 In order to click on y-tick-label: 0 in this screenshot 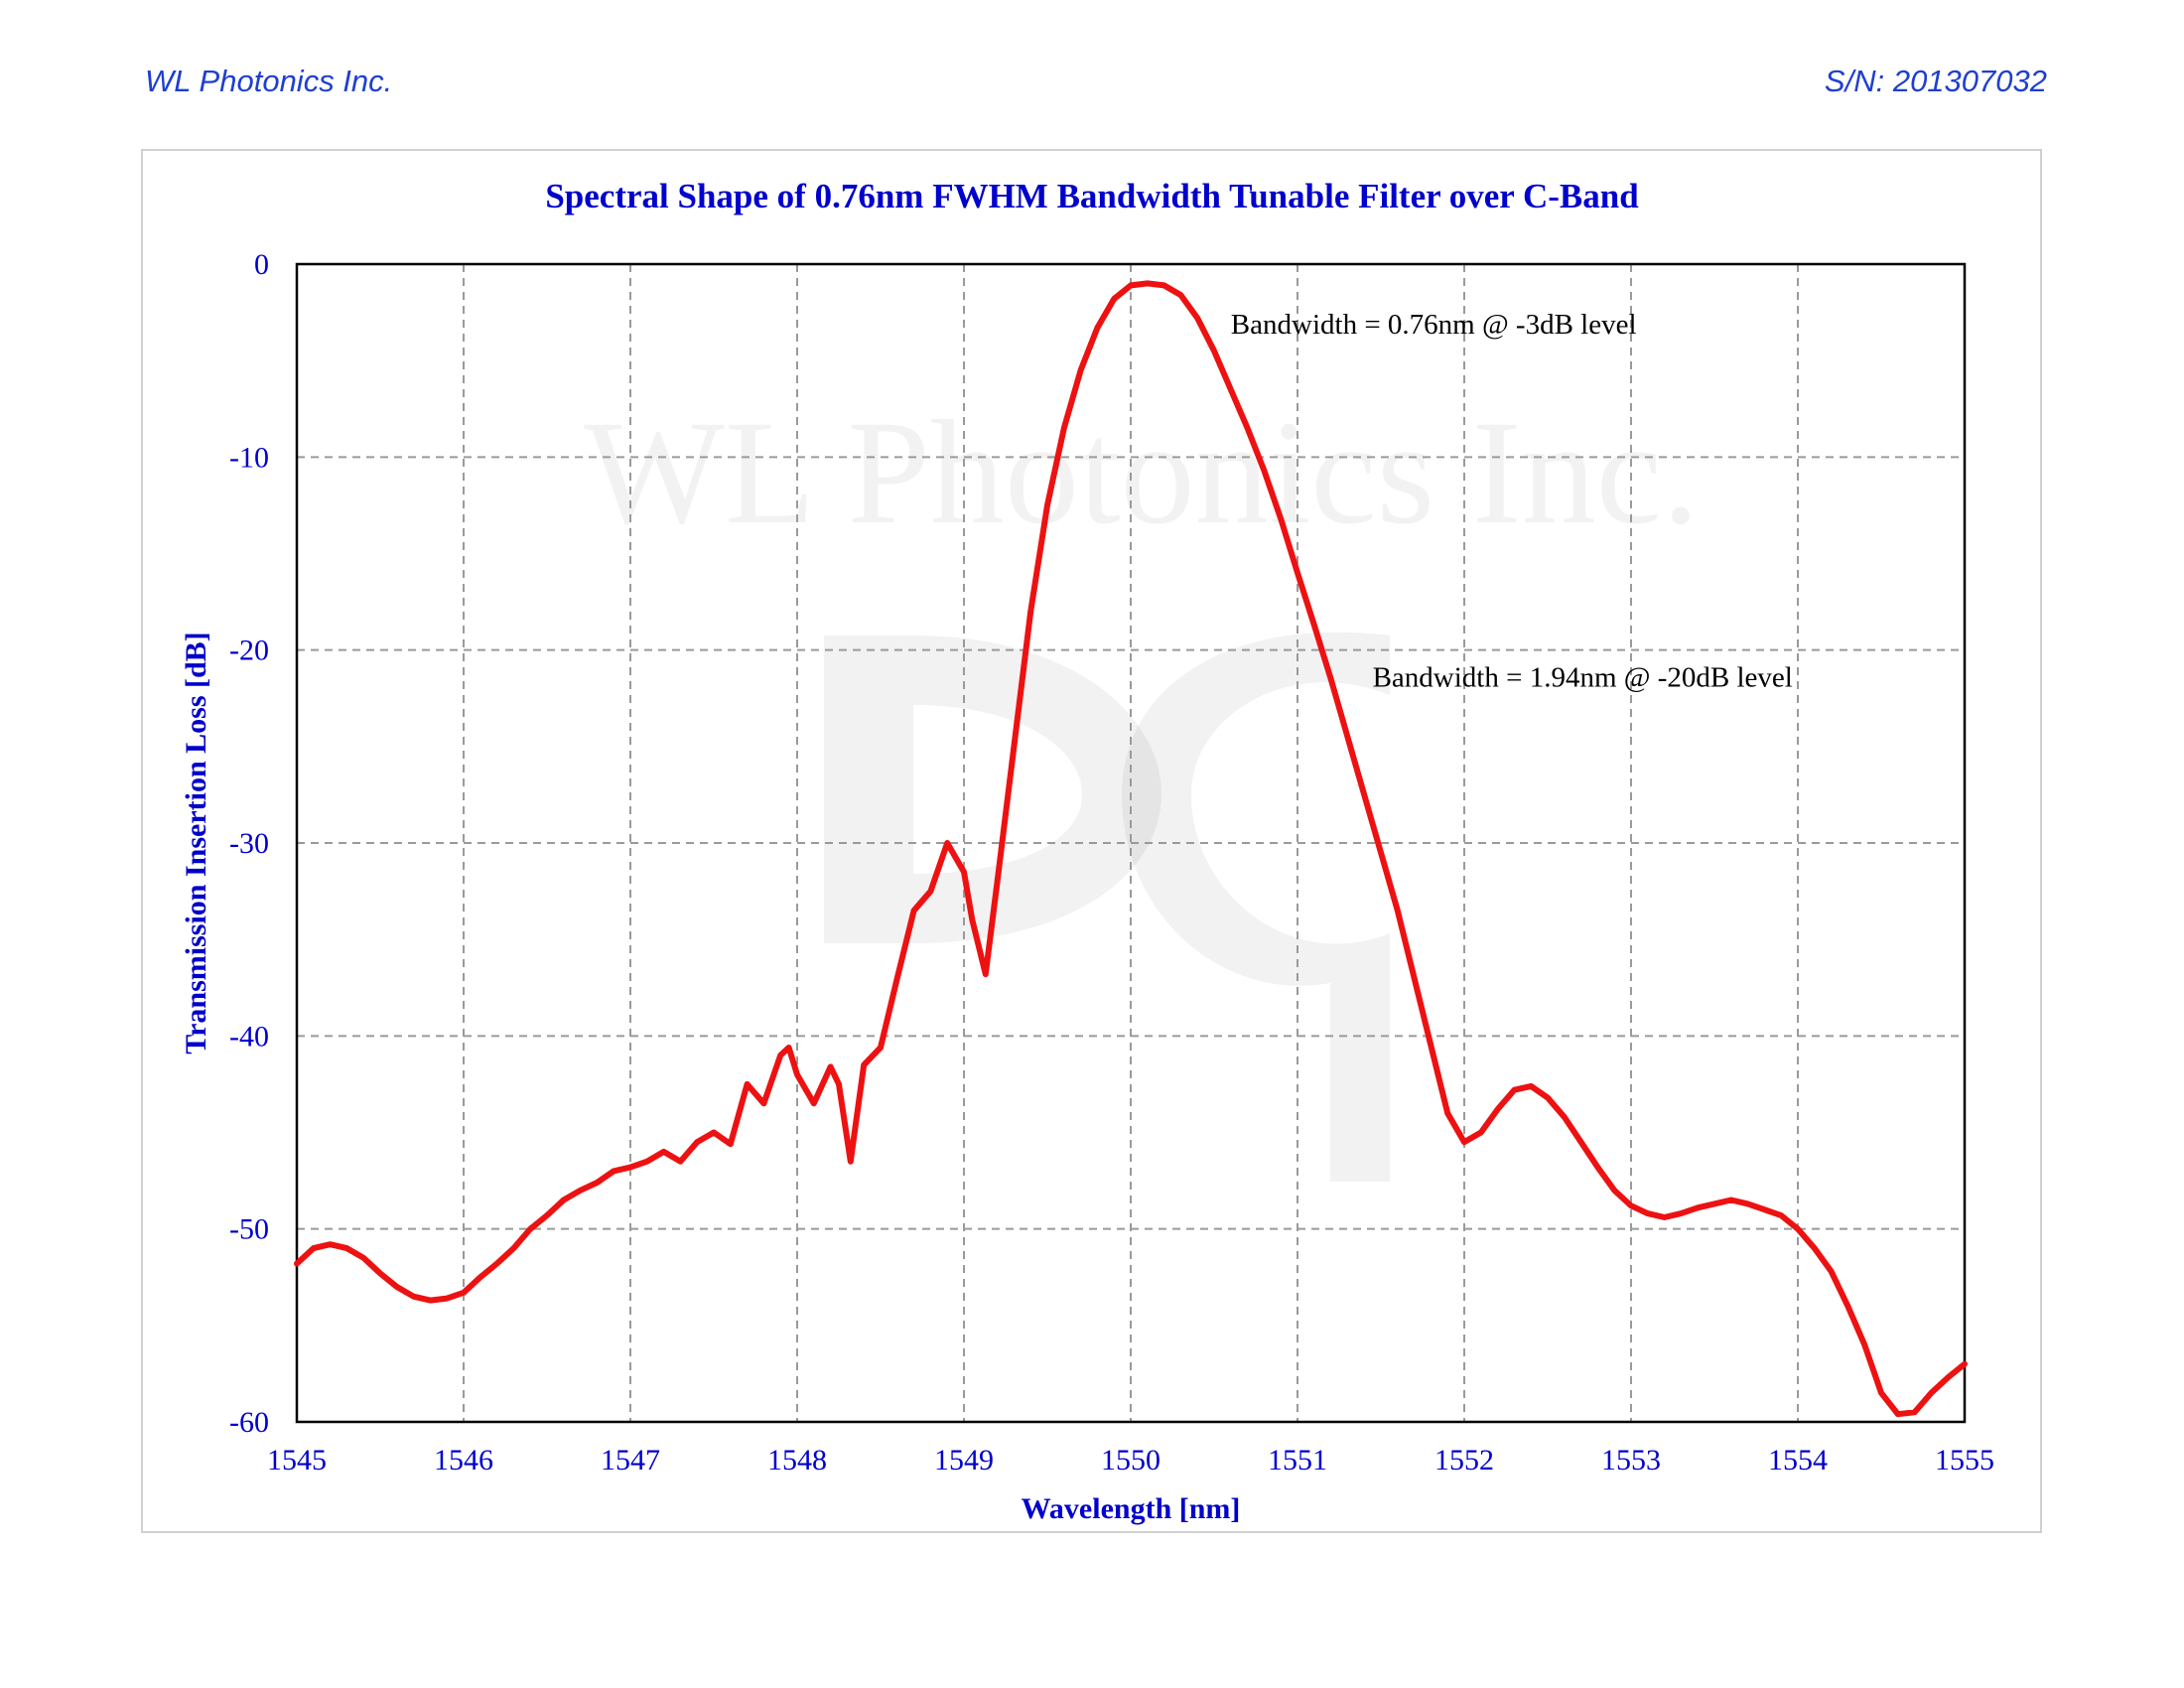, I will do `click(261, 264)`.